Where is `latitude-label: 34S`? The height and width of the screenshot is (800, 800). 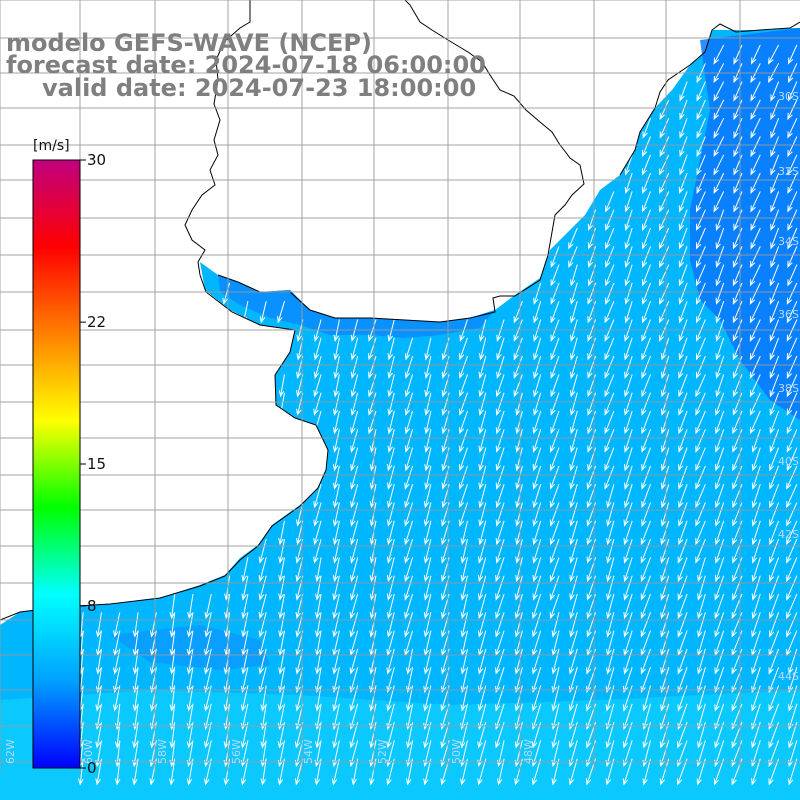 latitude-label: 34S is located at coordinates (788, 241).